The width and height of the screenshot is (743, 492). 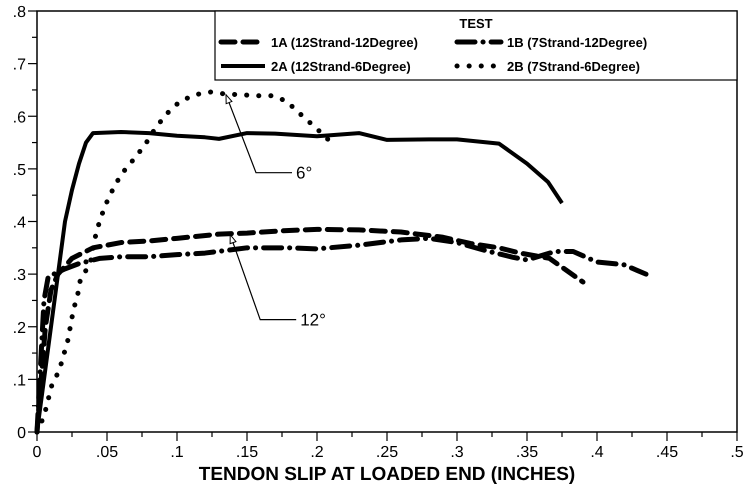 What do you see at coordinates (457, 452) in the screenshot?
I see `x-tick-label: .3` at bounding box center [457, 452].